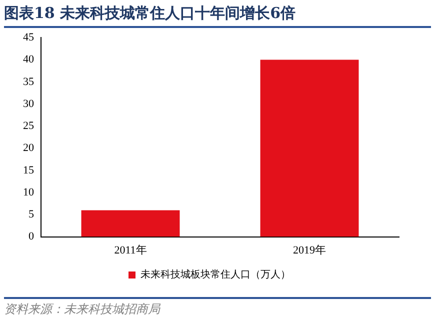 The height and width of the screenshot is (320, 439). Describe the element at coordinates (217, 307) in the screenshot. I see `text: 资料来源：未来科技城招商局` at that location.